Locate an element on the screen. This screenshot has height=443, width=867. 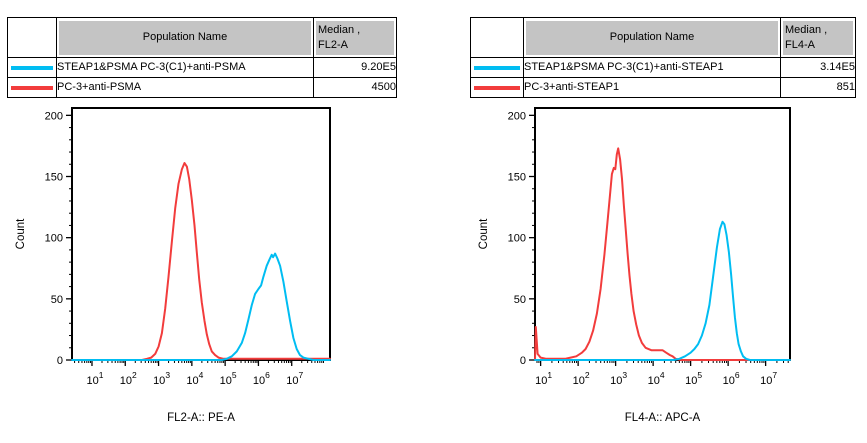
svg-text: FL2-A:: PE-A is located at coordinates (201, 418).